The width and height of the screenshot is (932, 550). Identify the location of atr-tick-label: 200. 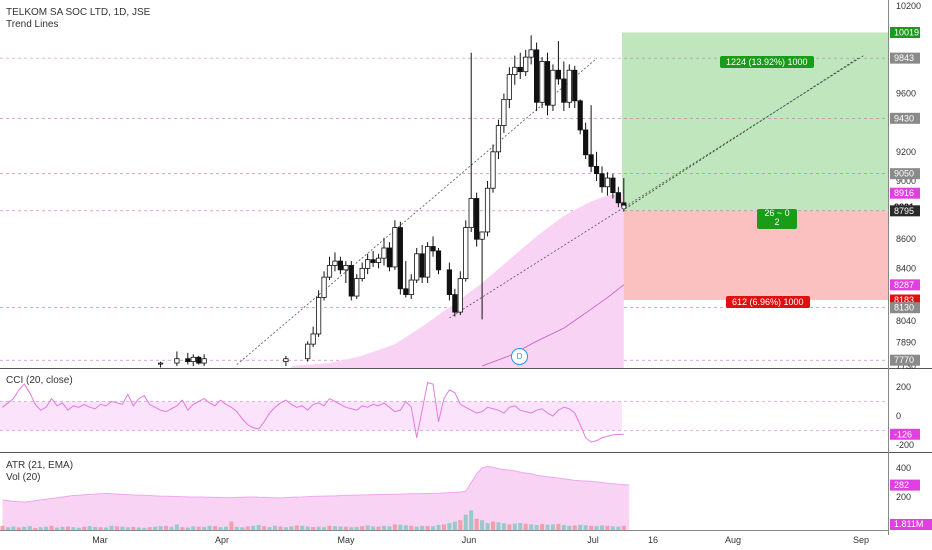
(903, 497).